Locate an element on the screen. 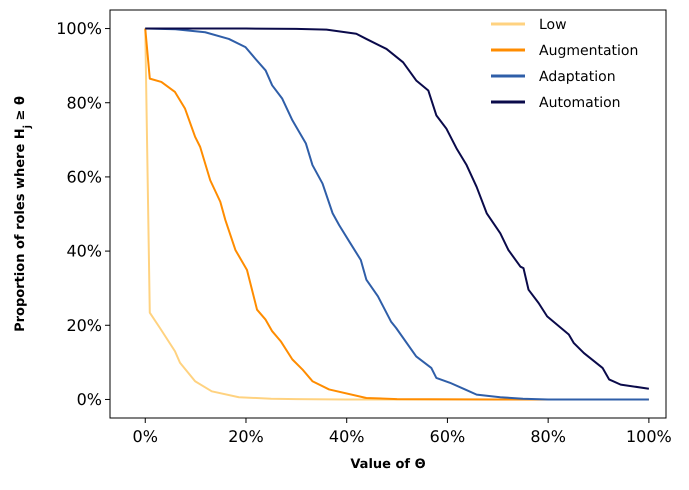  y-tick-label: 60% is located at coordinates (84, 177).